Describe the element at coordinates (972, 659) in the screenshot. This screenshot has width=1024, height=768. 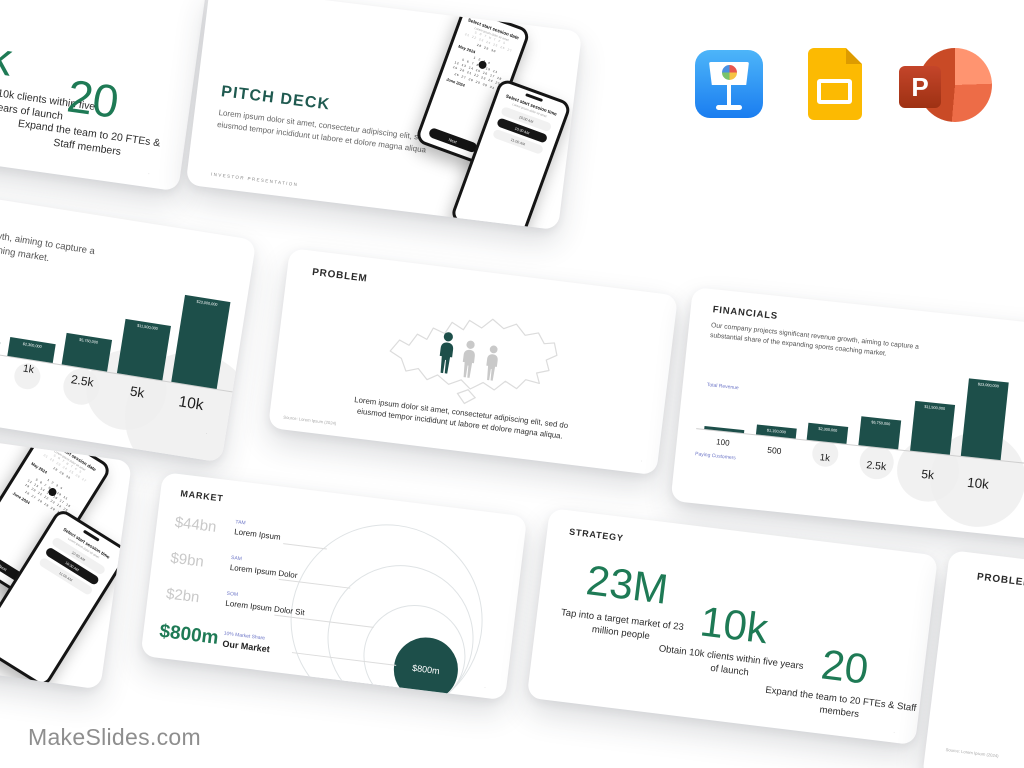
I see `slide-problem-partial: PROBLEM Source: Lorem Ipsum (2024)` at that location.